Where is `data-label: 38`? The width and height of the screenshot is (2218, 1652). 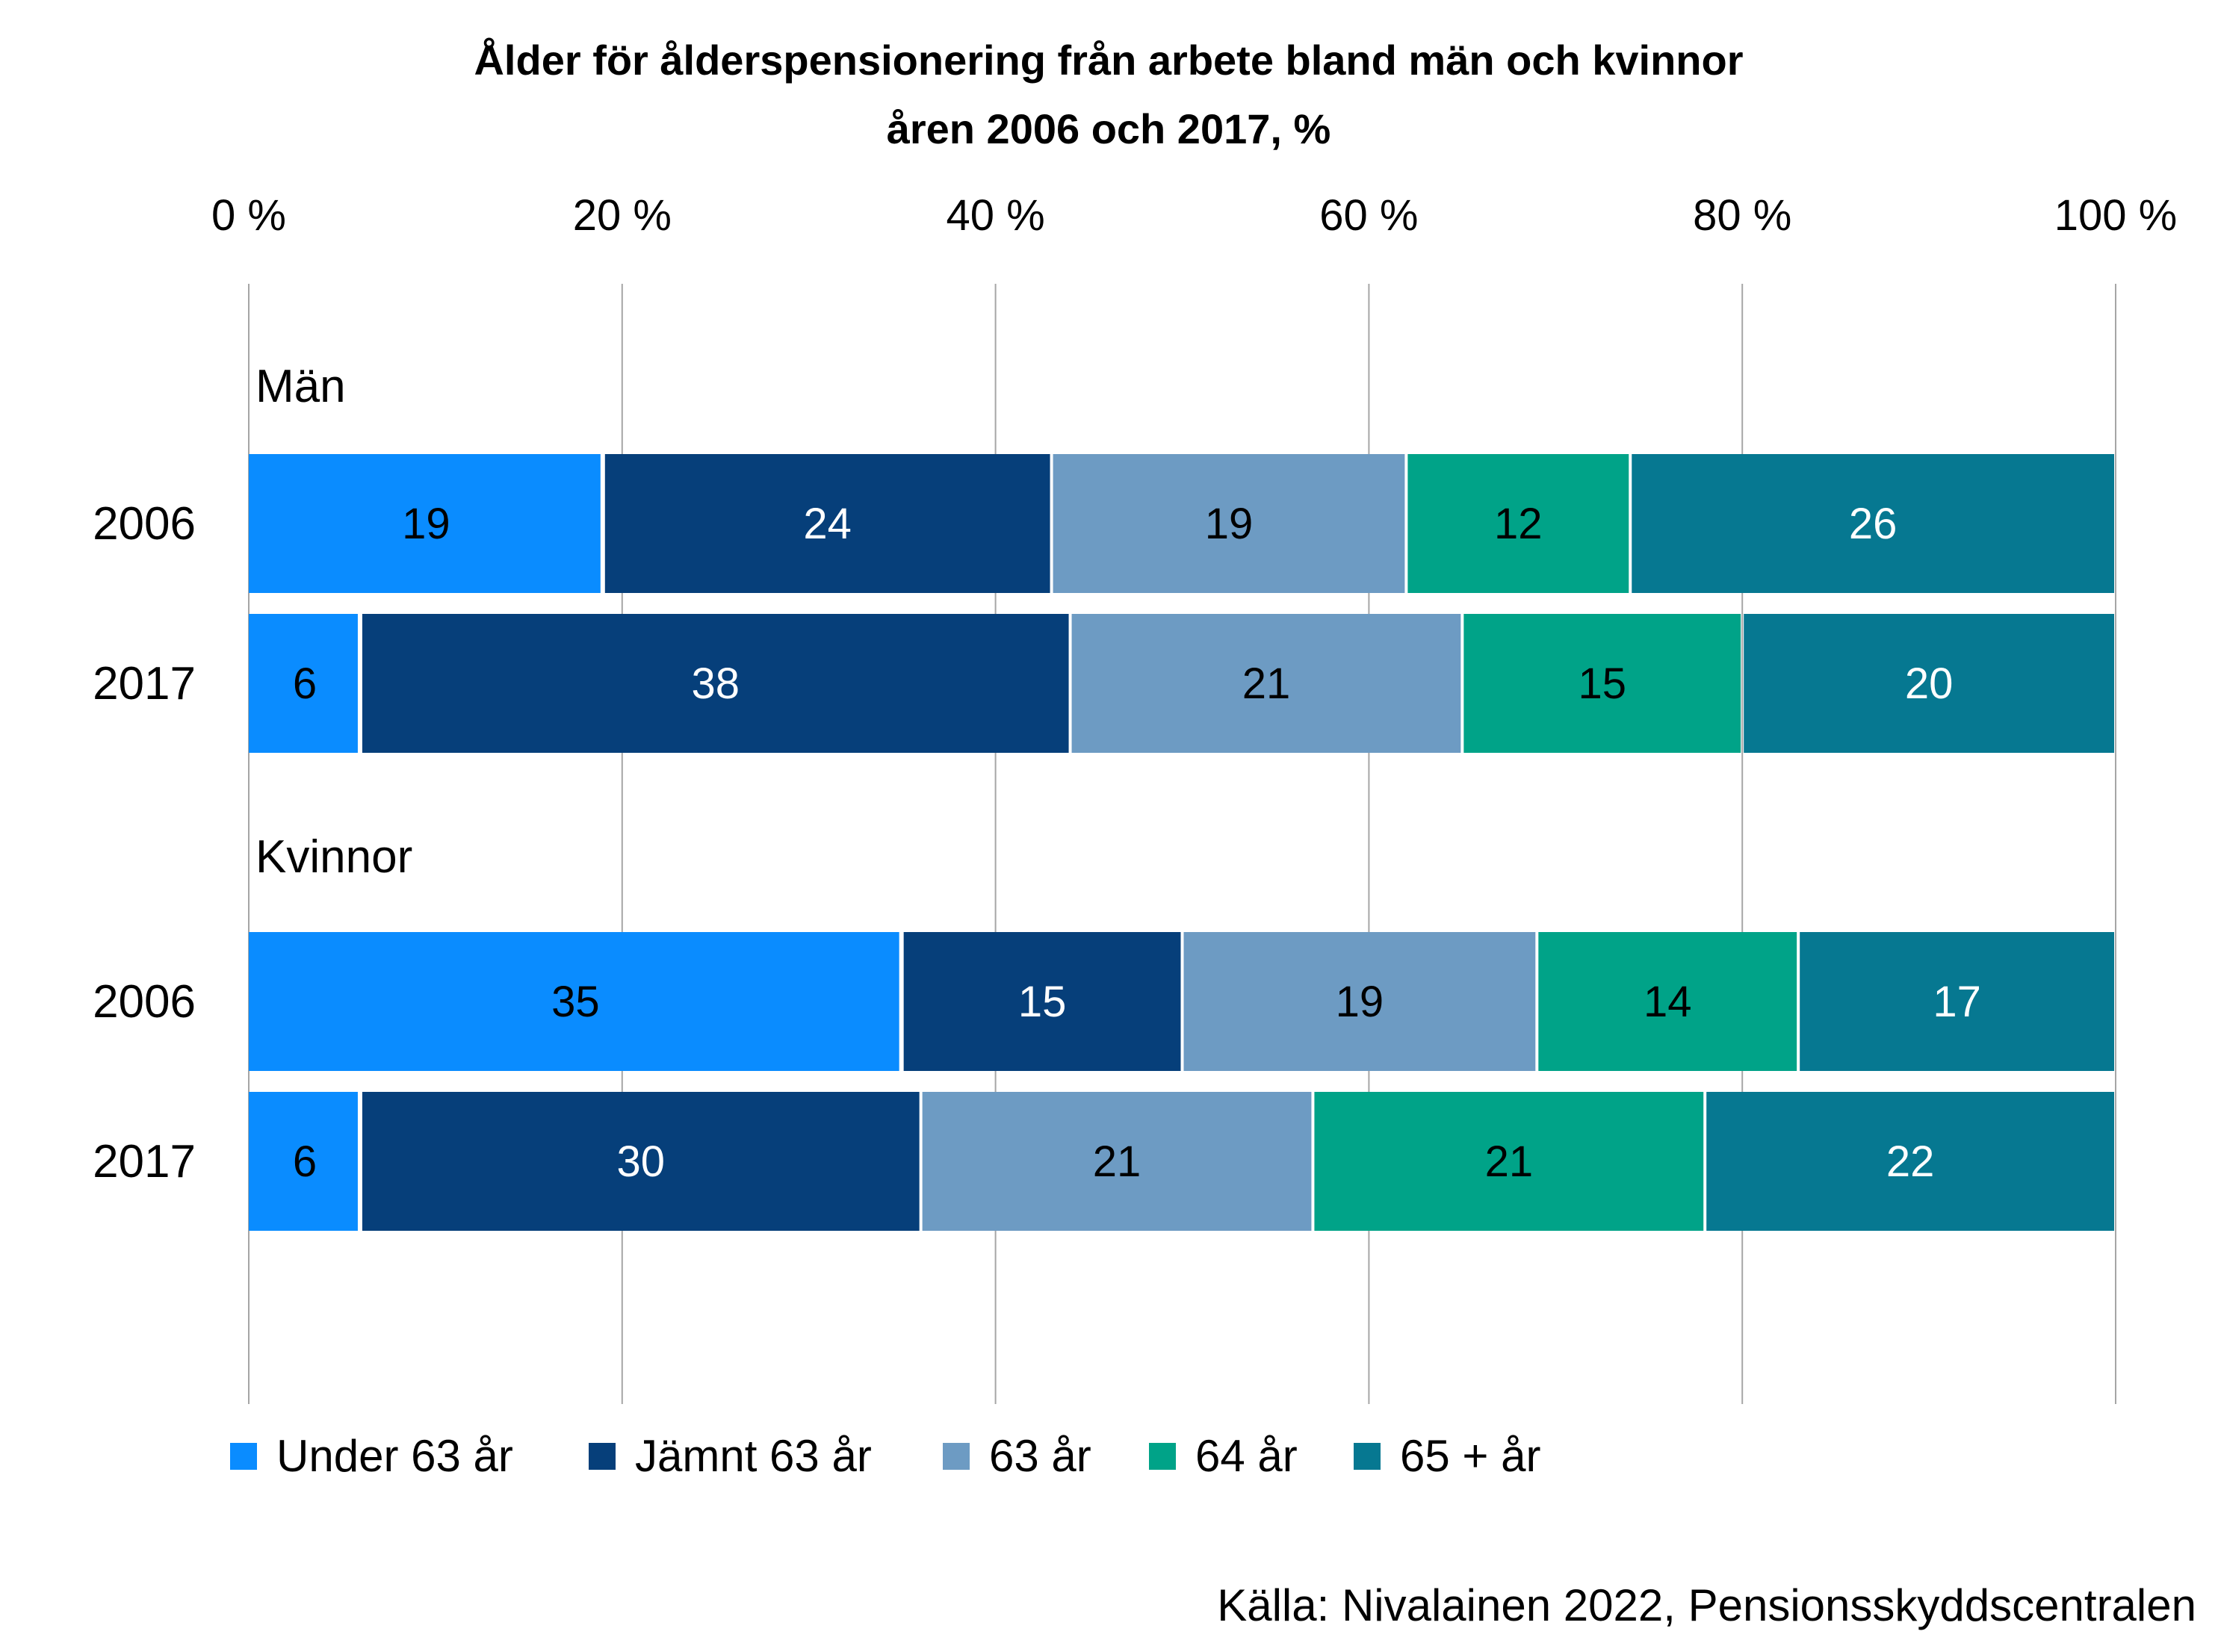
data-label: 38 is located at coordinates (716, 683).